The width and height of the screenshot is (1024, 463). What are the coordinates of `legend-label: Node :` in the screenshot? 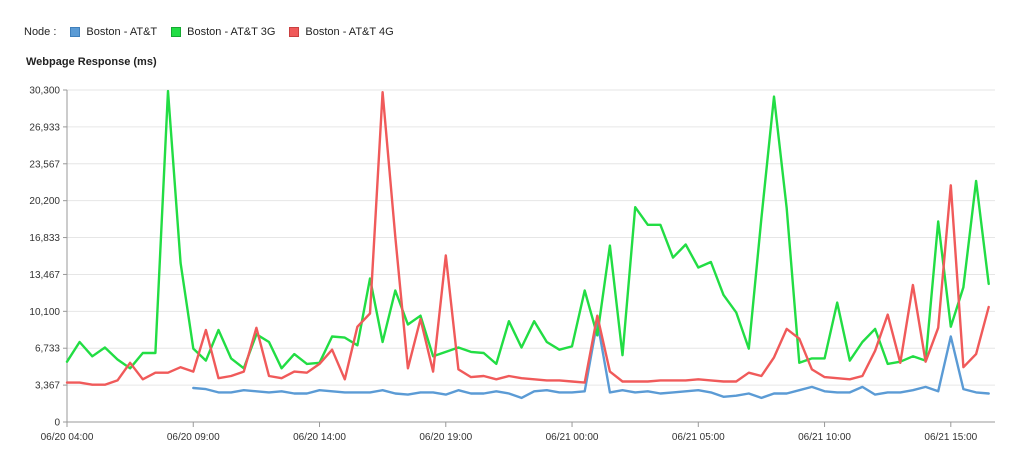 It's located at (40, 32).